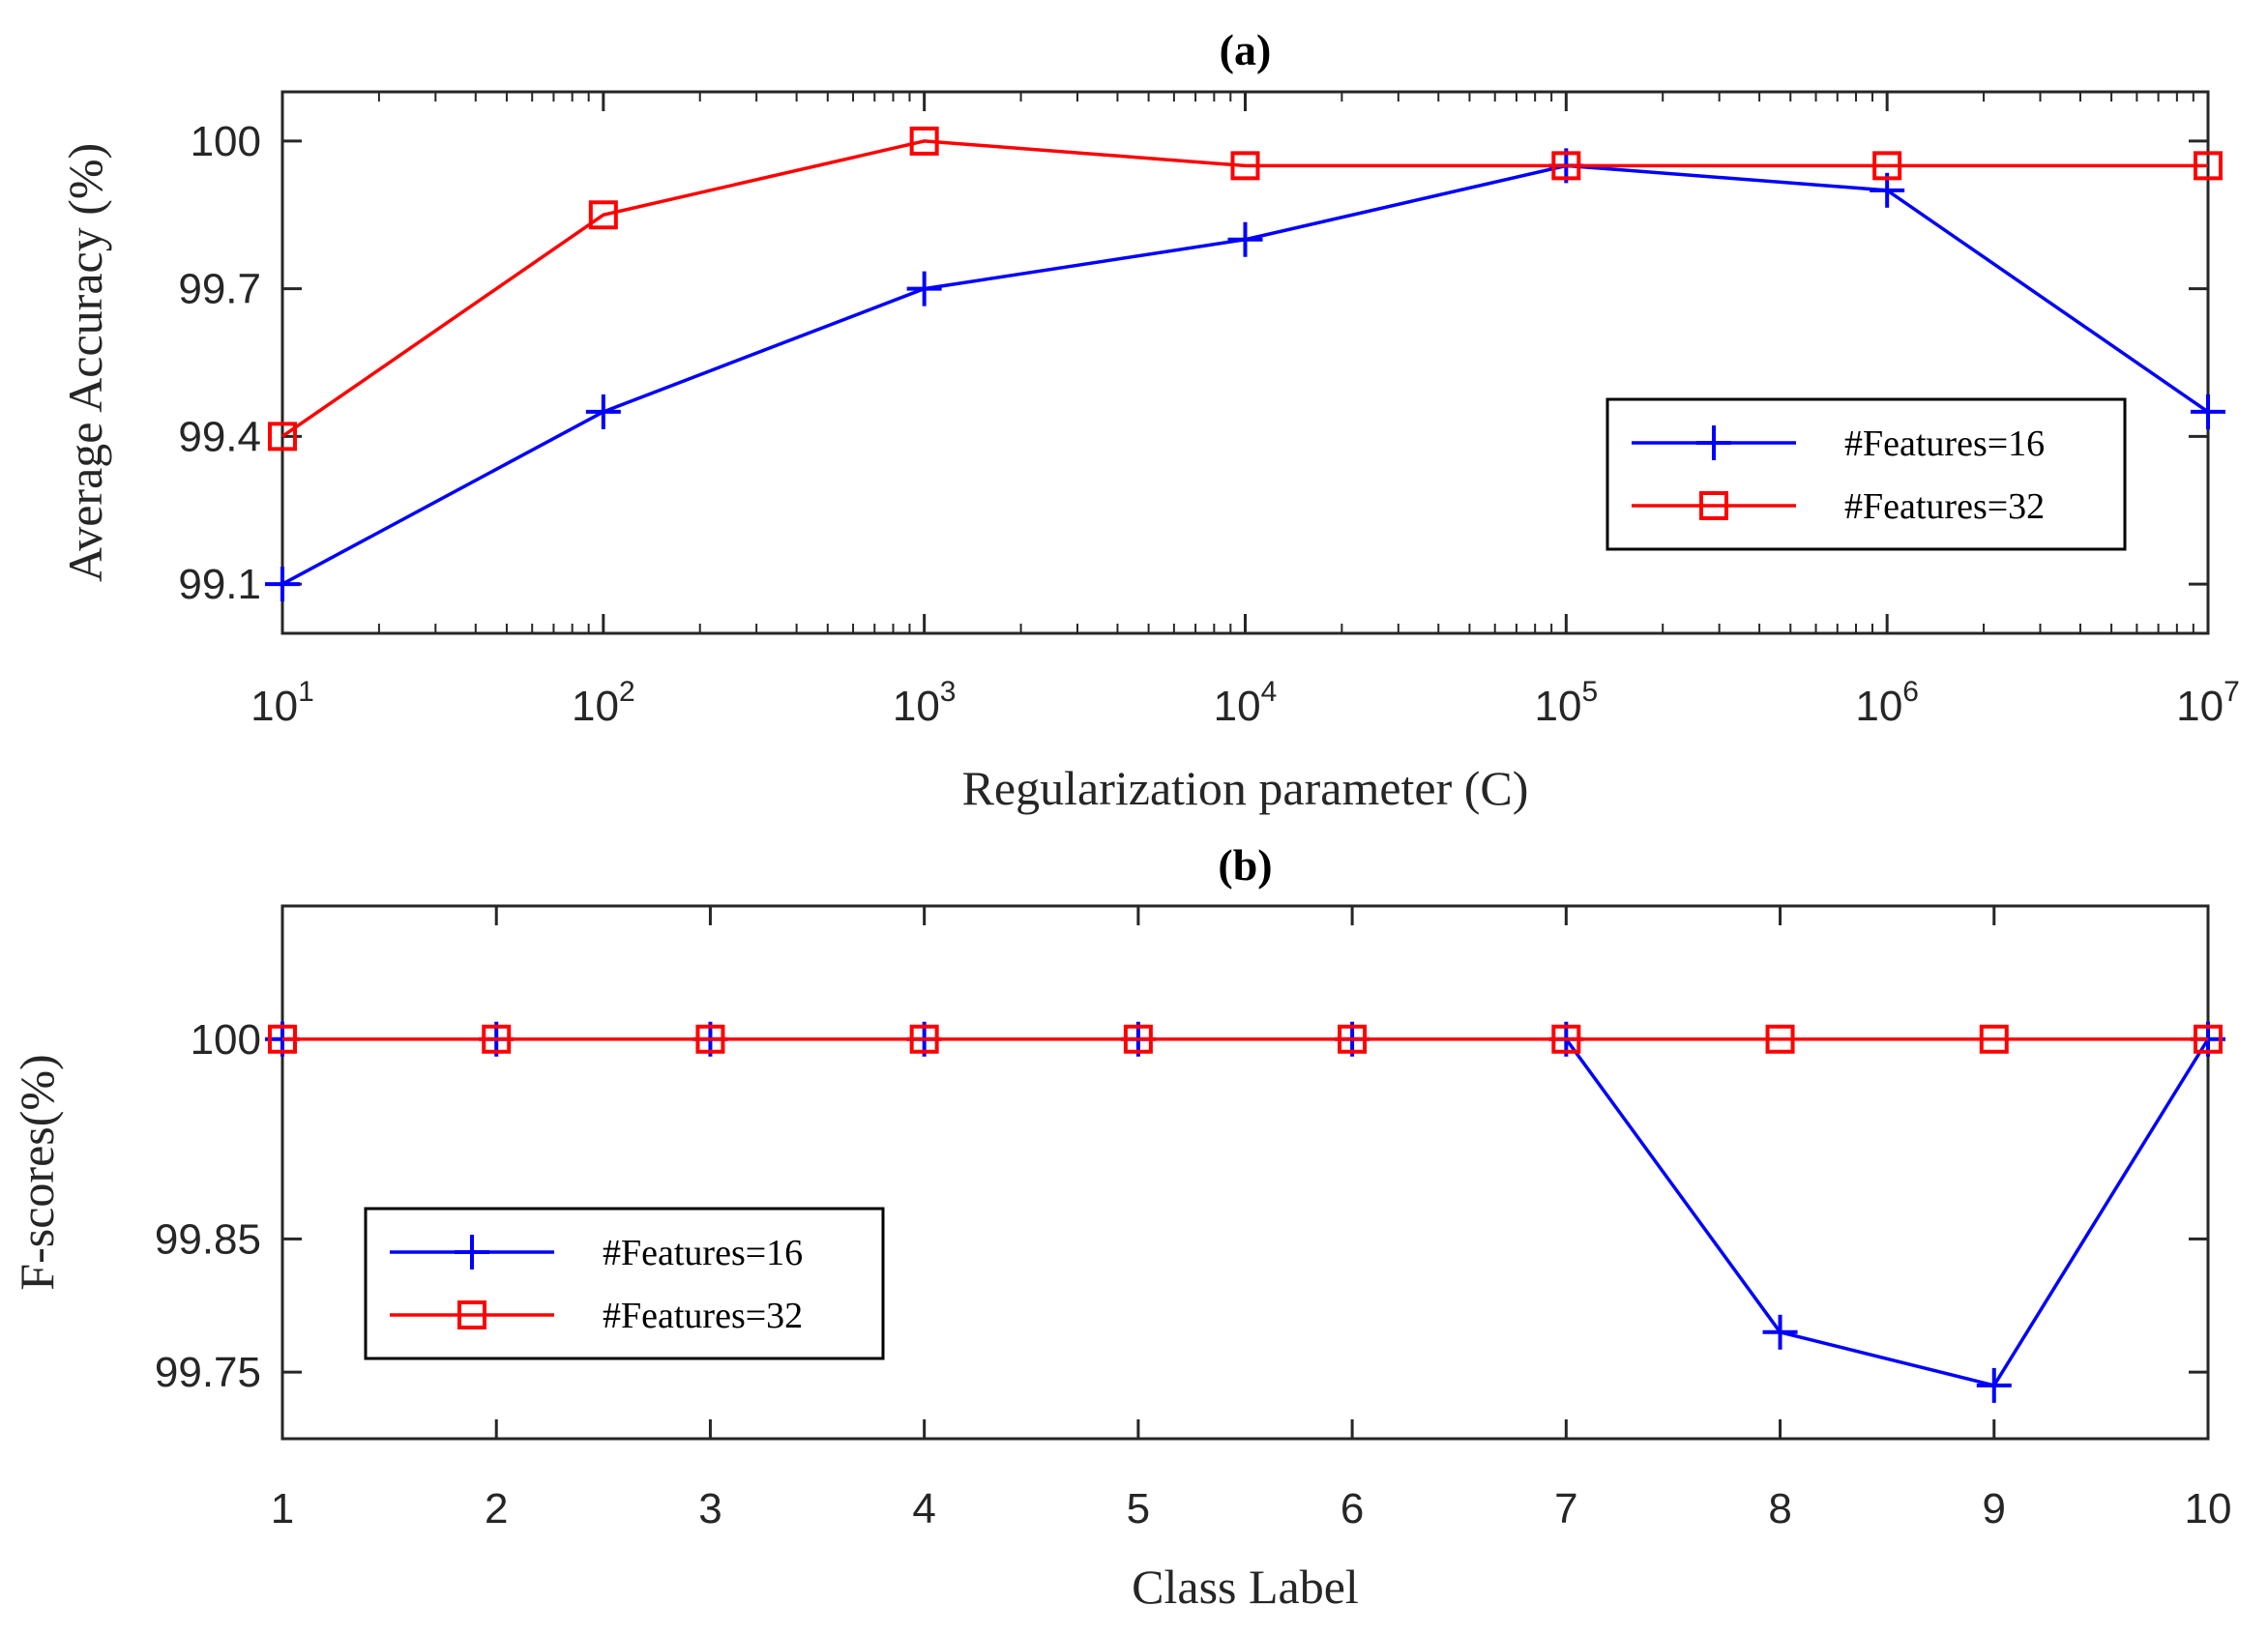  What do you see at coordinates (282, 1509) in the screenshot?
I see `x-tick-label: 1` at bounding box center [282, 1509].